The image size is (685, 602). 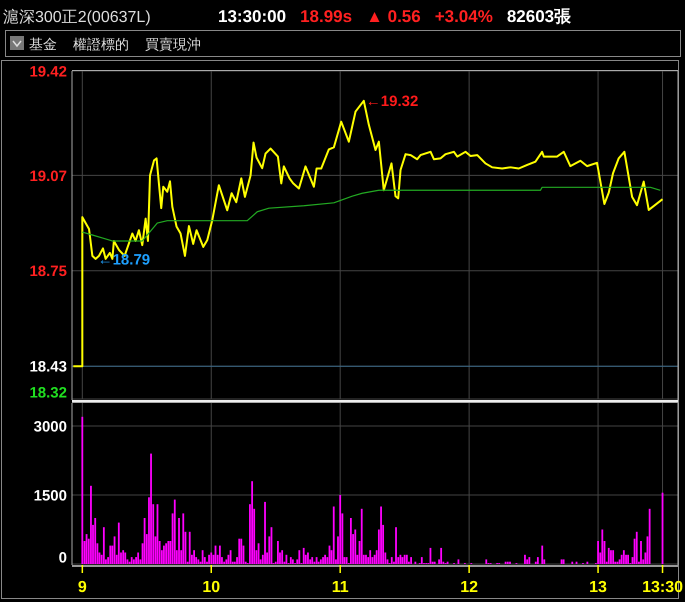 What do you see at coordinates (469, 587) in the screenshot?
I see `x-tick-label: 12` at bounding box center [469, 587].